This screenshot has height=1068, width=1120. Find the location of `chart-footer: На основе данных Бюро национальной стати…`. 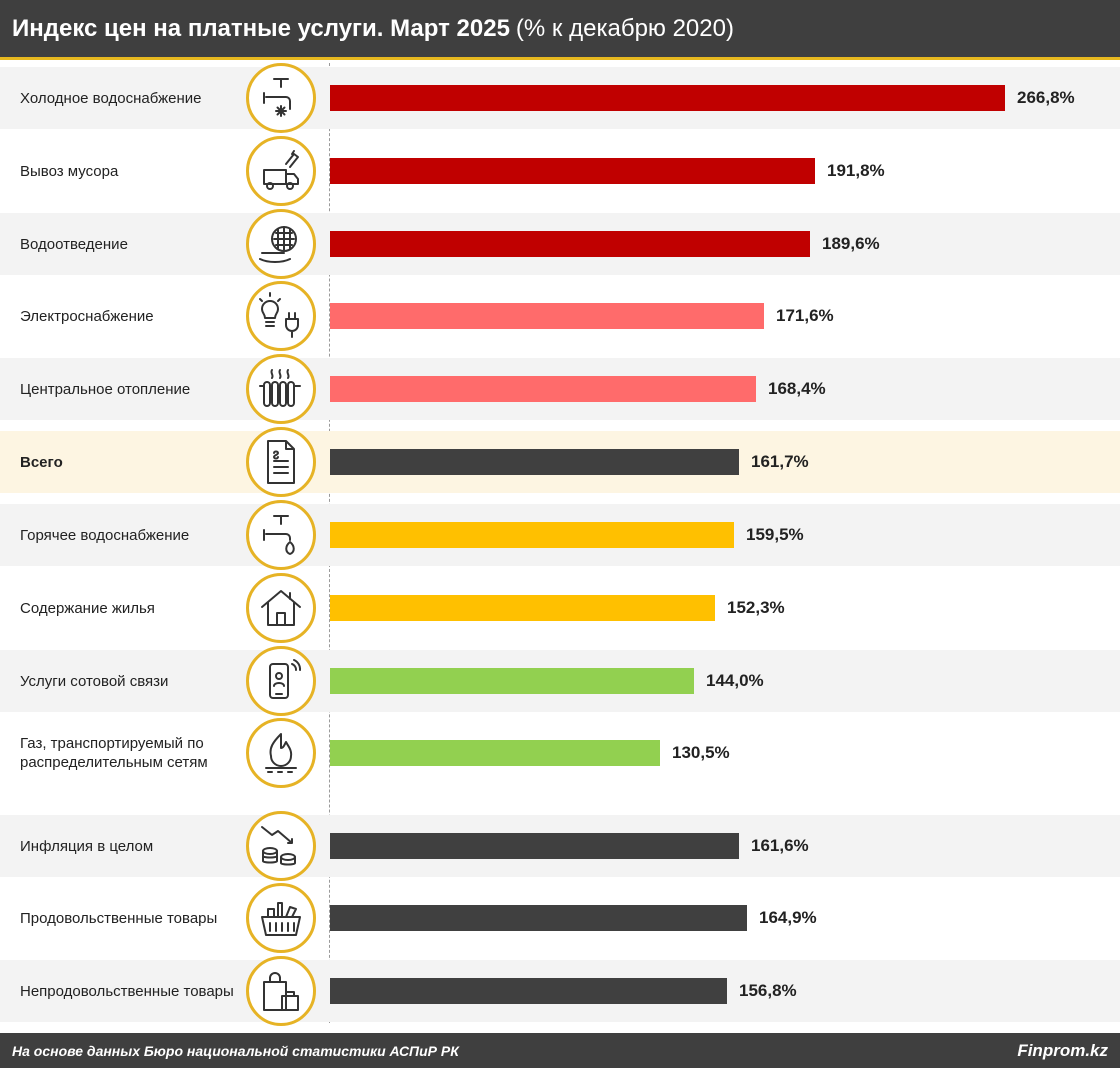

chart-footer: На основе данных Бюро национальной стати… is located at coordinates (560, 1050).